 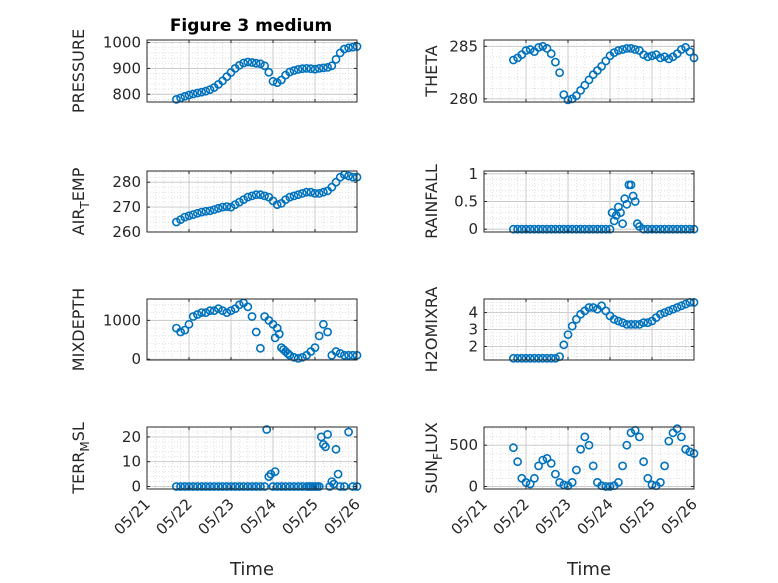 I want to click on y-axis-label: AIRTEMP, so click(x=80, y=201).